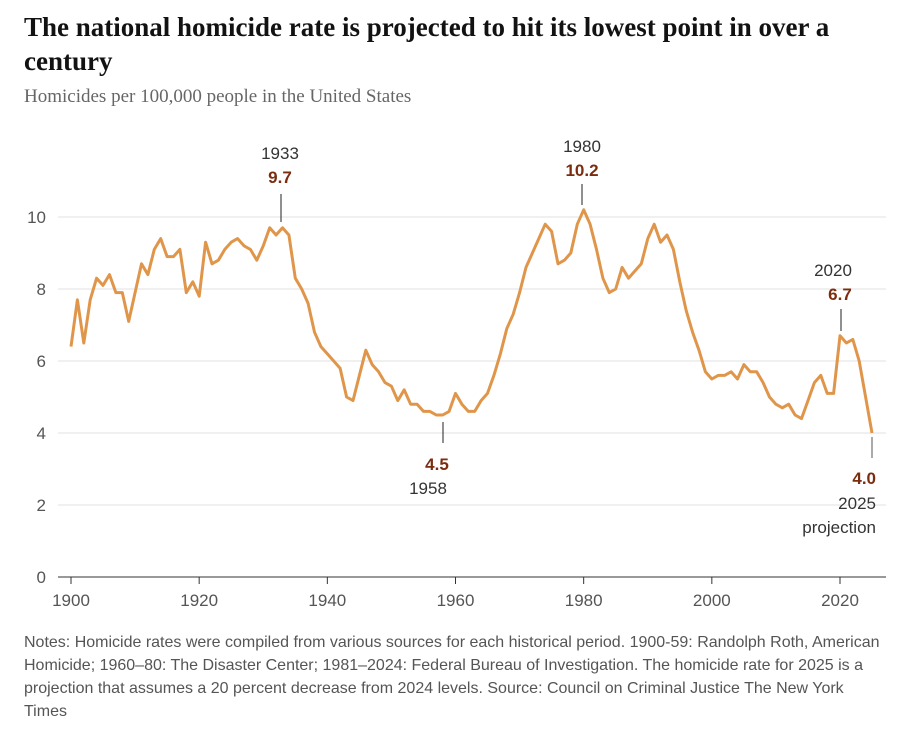 This screenshot has width=900, height=737. Describe the element at coordinates (840, 600) in the screenshot. I see `x-tick-label: 2020` at that location.